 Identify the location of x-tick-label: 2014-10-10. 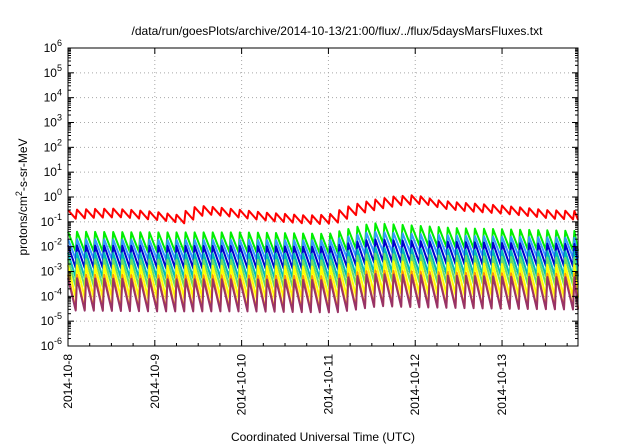
(242, 385).